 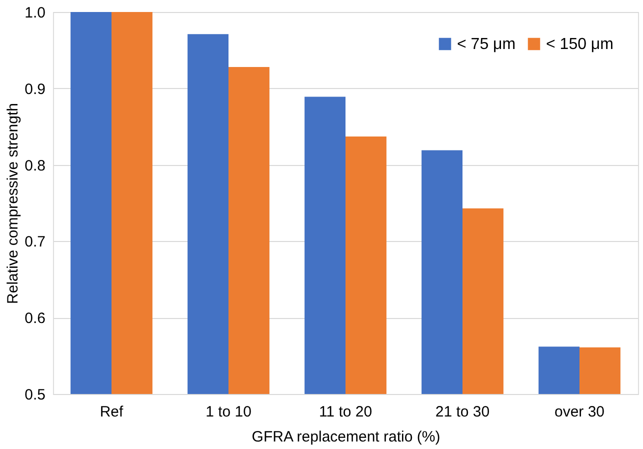 I want to click on x-tick-label: over 30, so click(x=579, y=412).